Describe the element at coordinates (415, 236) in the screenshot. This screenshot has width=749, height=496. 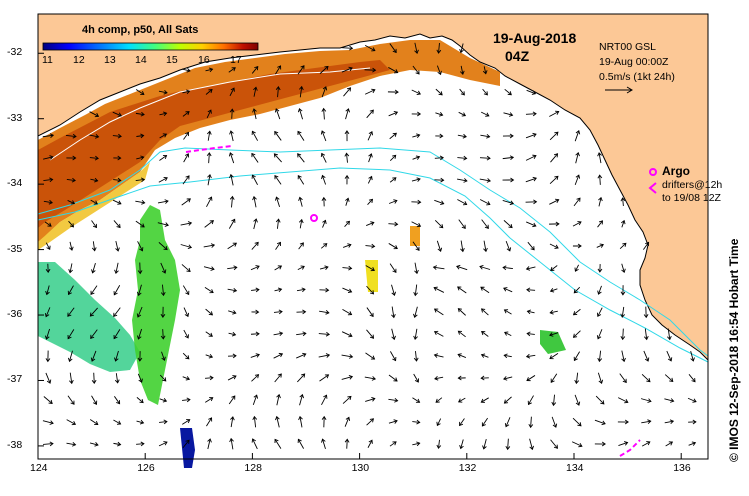
I see `sst-orange-spot` at that location.